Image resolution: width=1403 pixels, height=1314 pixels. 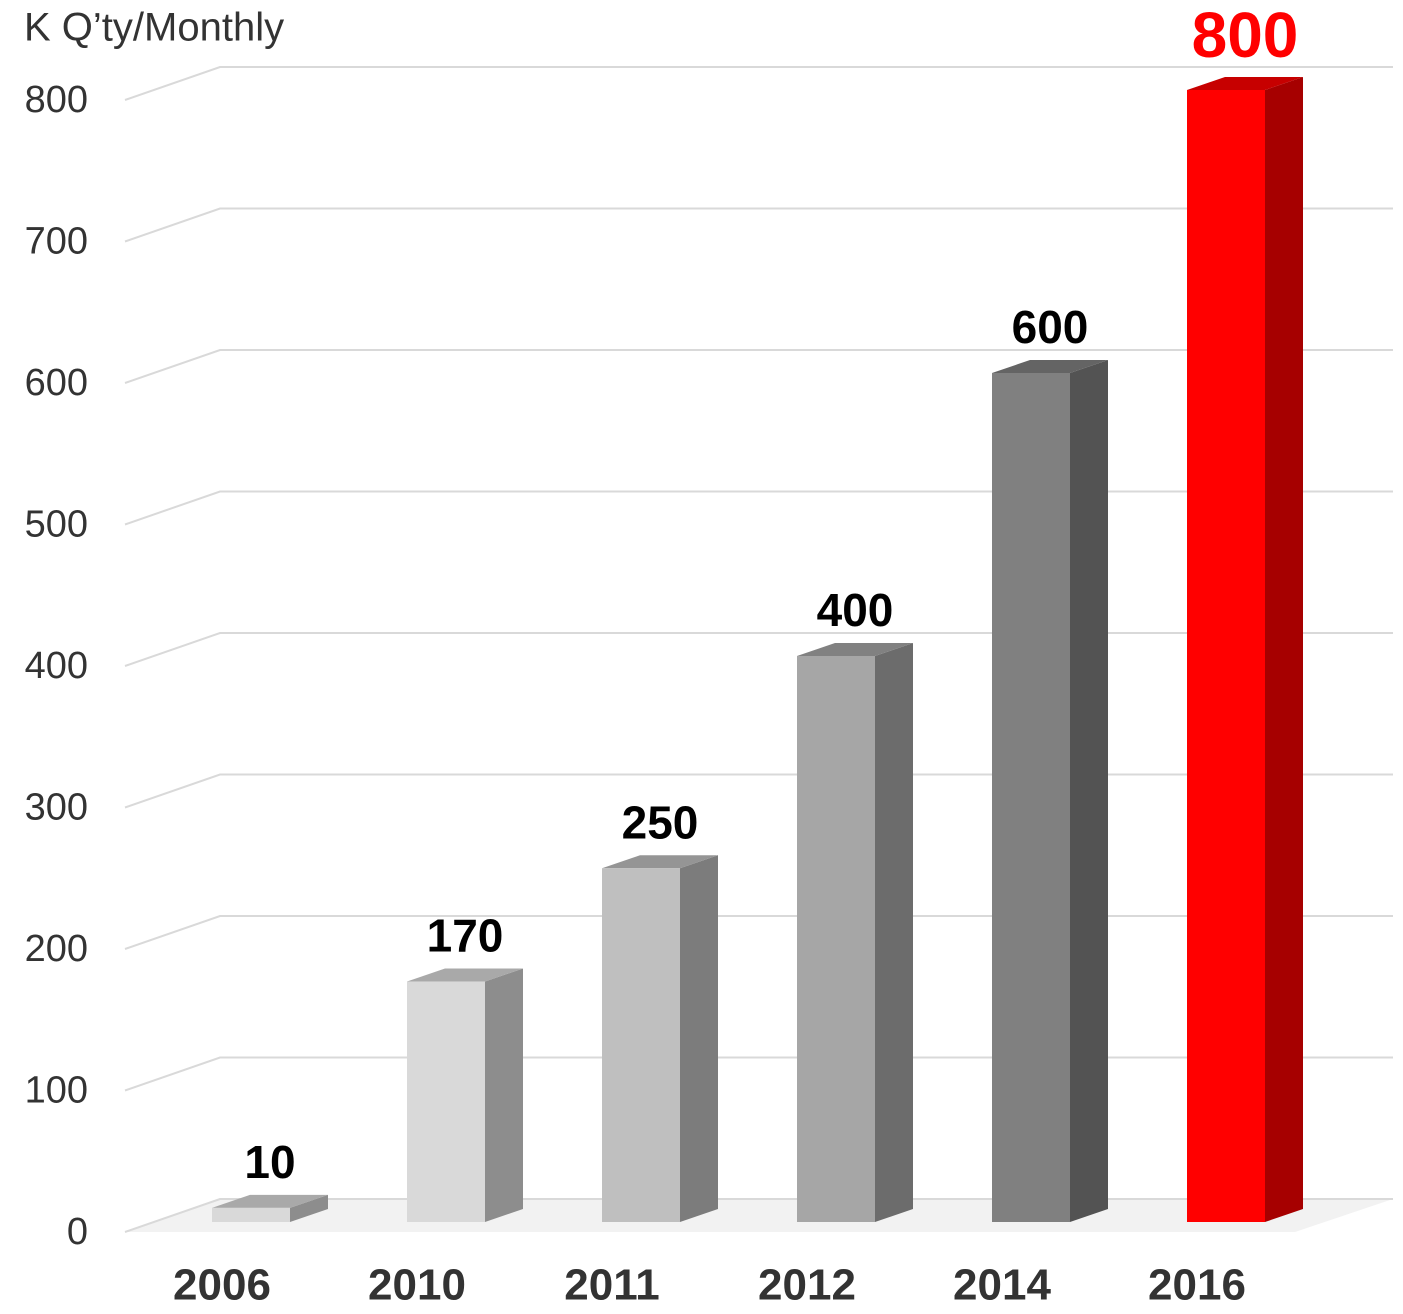 I want to click on y-axis-label: K Q’ty/Monthly, so click(x=154, y=28).